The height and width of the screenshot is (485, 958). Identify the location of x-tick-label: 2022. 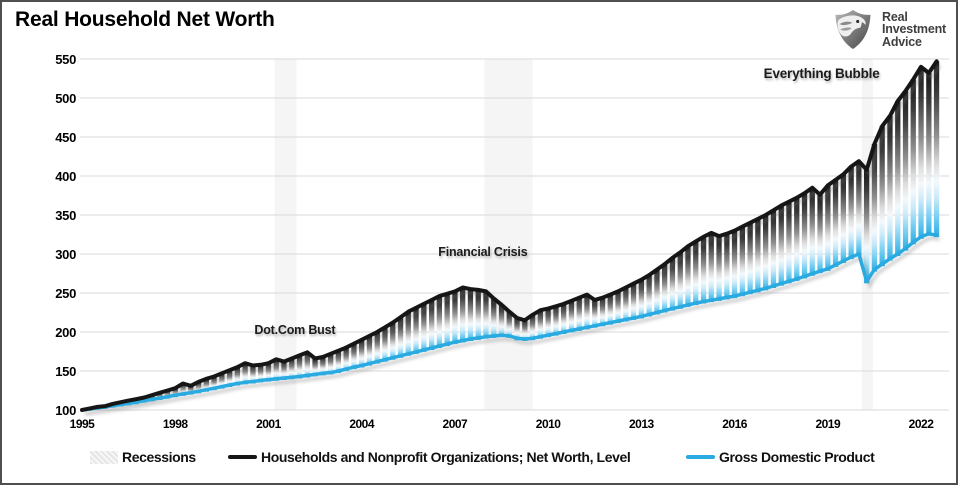
(921, 424).